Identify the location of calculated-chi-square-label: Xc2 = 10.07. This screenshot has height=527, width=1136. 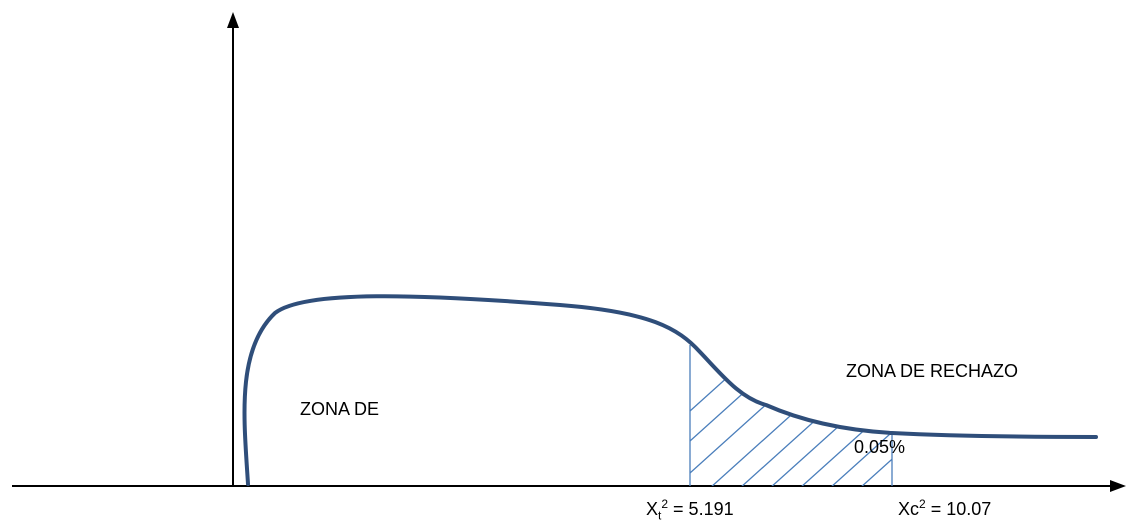
(945, 508).